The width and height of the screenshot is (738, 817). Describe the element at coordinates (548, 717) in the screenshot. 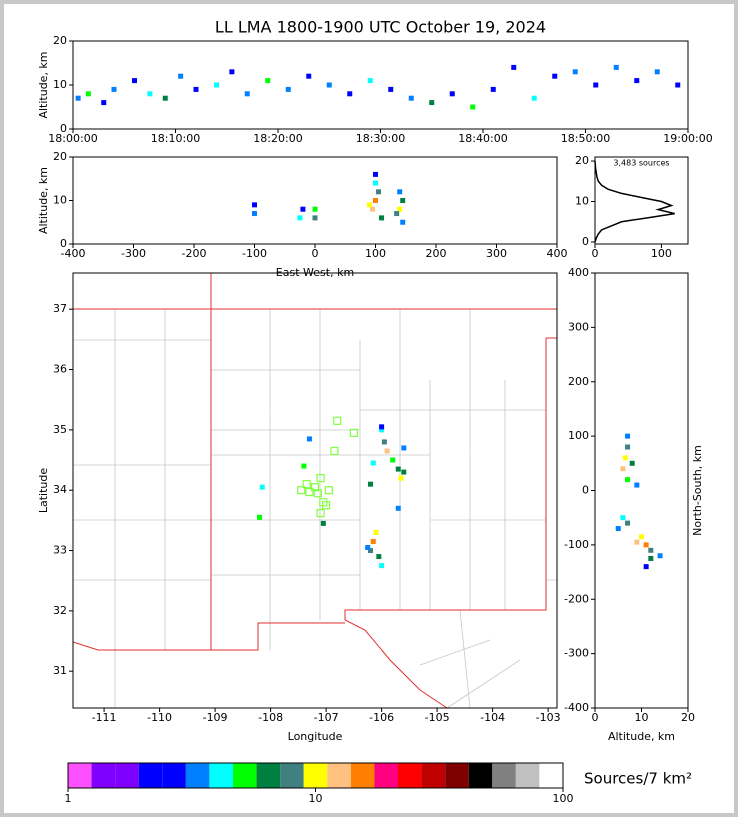

I see `x-tick-label: -103` at that location.